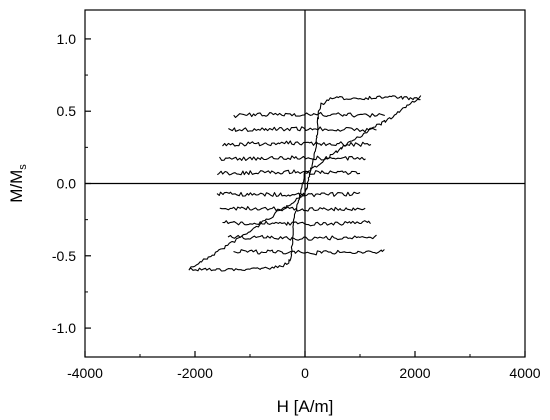 The width and height of the screenshot is (550, 420). I want to click on y-tick-label: -0.5, so click(64, 256).